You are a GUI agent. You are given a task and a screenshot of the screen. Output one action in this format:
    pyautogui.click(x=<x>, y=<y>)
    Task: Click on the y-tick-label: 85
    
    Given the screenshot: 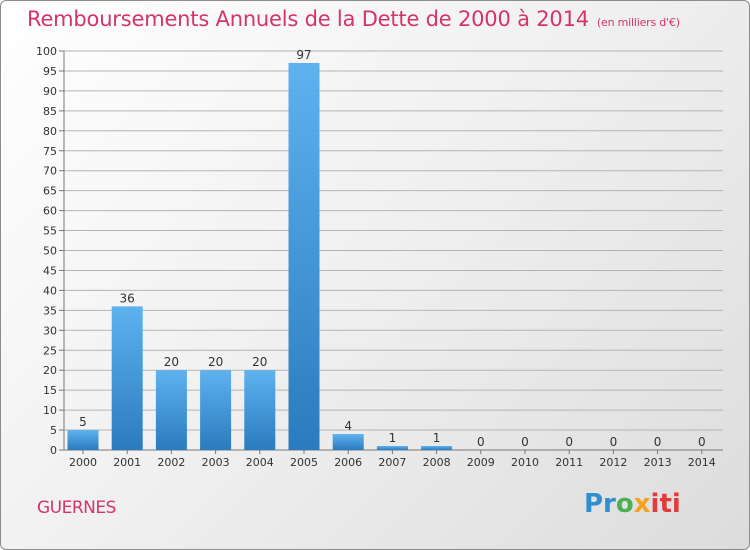 What is the action you would take?
    pyautogui.click(x=50, y=111)
    